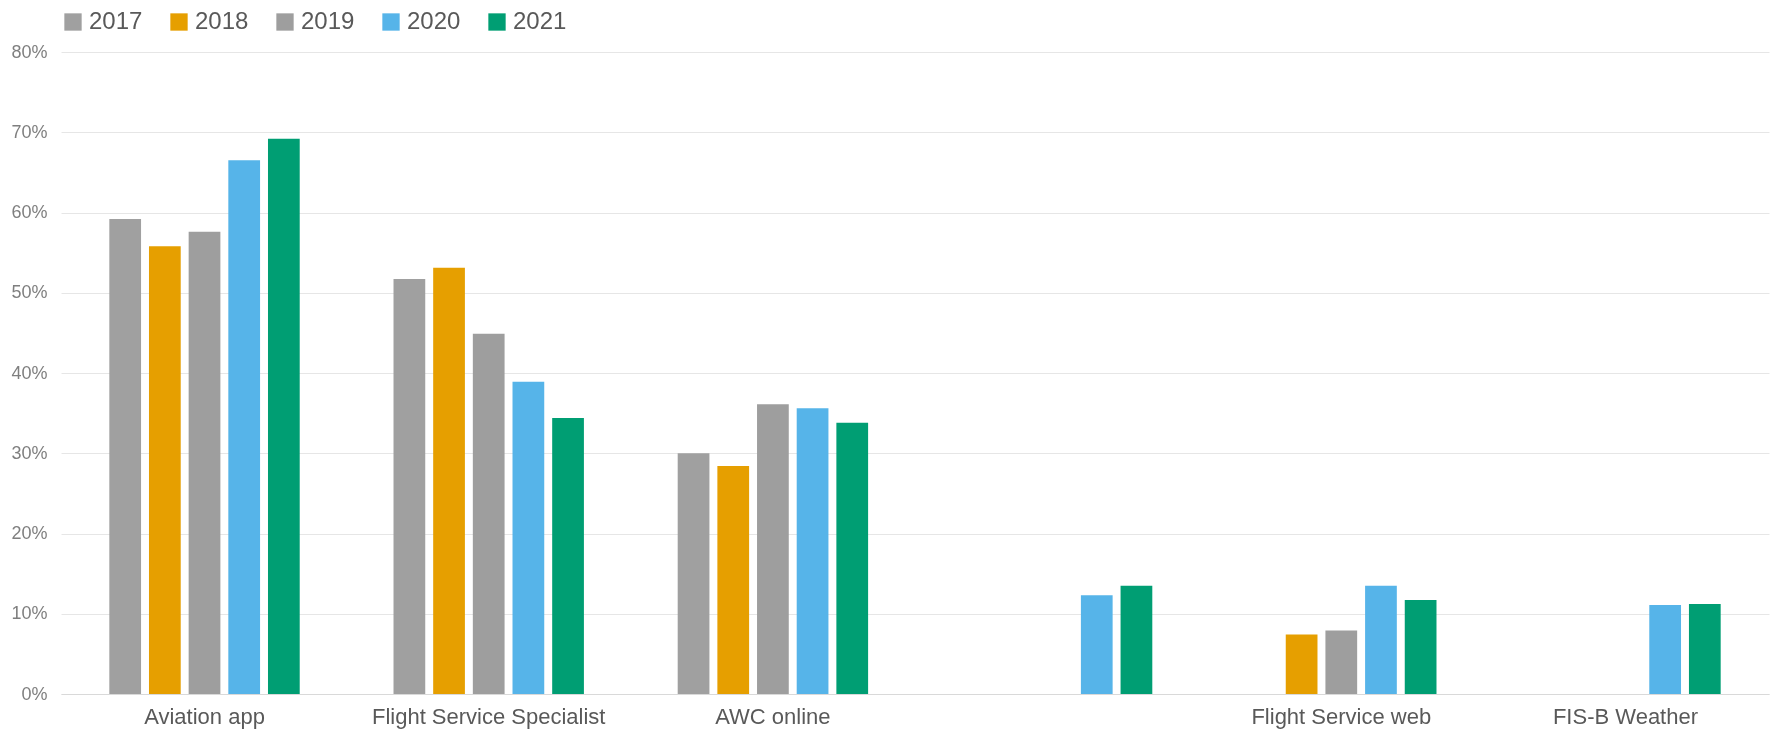 The image size is (1779, 737). What do you see at coordinates (29, 212) in the screenshot?
I see `y-tick-label: 60%` at bounding box center [29, 212].